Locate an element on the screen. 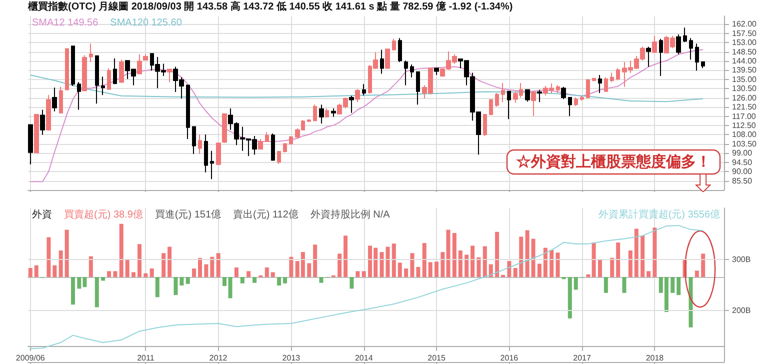 The width and height of the screenshot is (768, 364). y-tick-label: 200B is located at coordinates (741, 311).